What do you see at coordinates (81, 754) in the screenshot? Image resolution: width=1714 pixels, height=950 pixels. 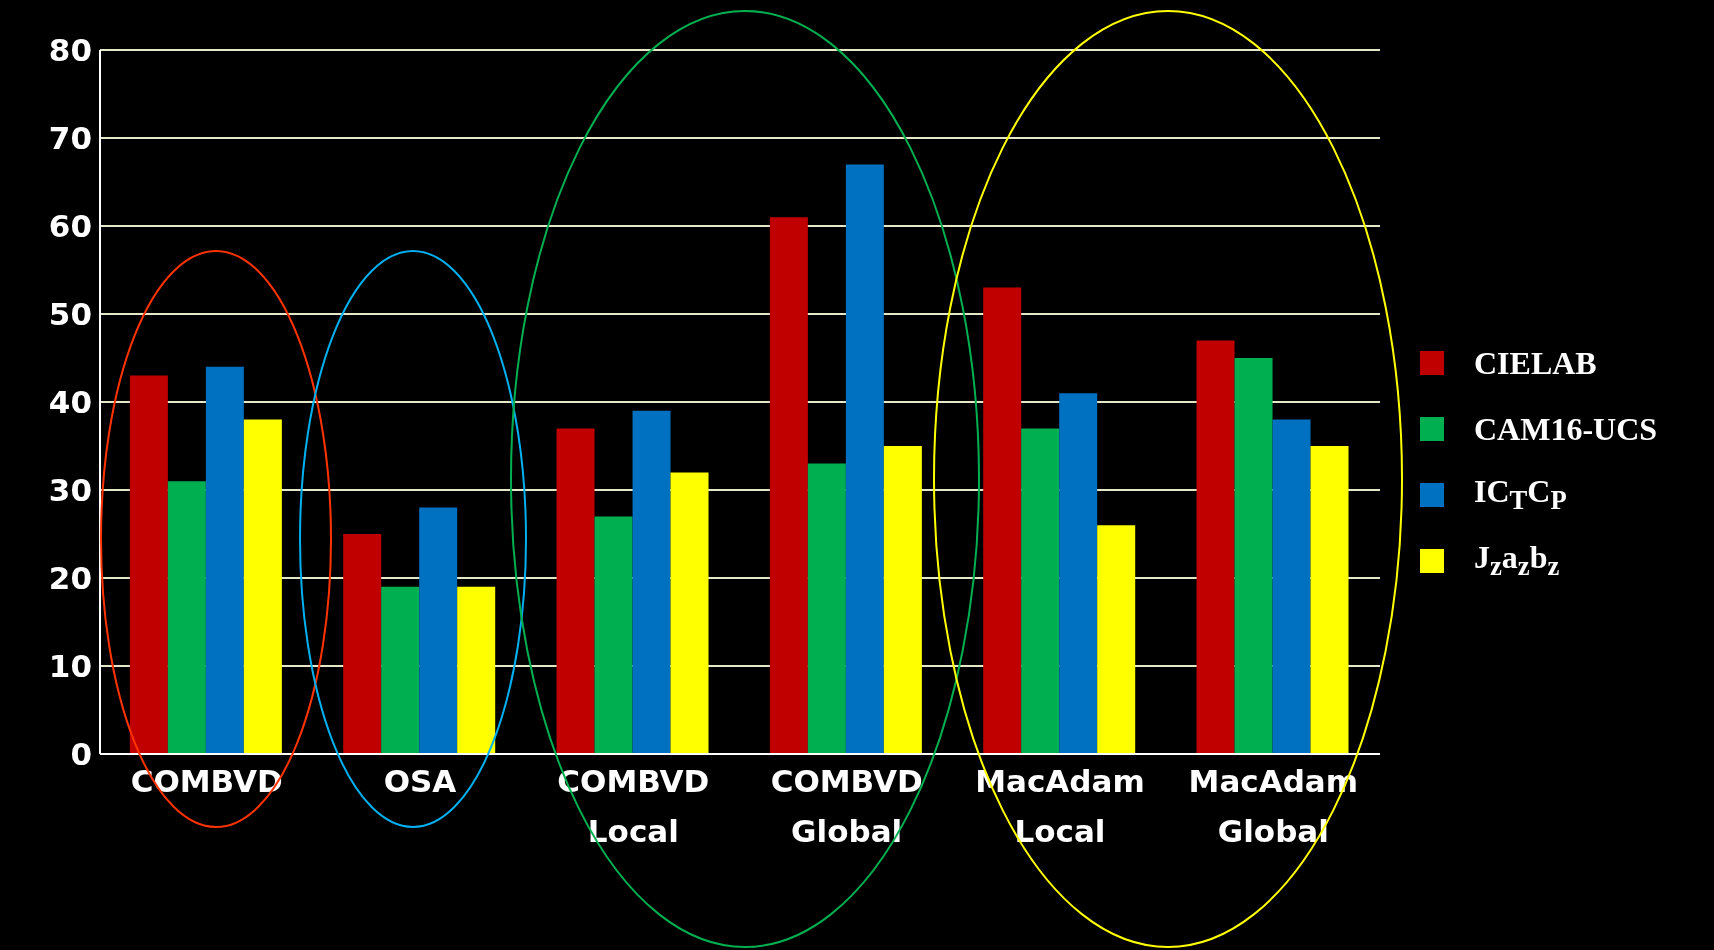 I see `y-tick-label: 0` at bounding box center [81, 754].